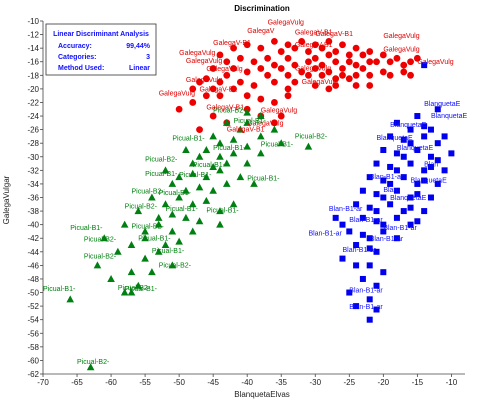 This screenshot has height=404, width=478. What do you see at coordinates (33, 48) in the screenshot?
I see `y-tick-label: -14` at bounding box center [33, 48].